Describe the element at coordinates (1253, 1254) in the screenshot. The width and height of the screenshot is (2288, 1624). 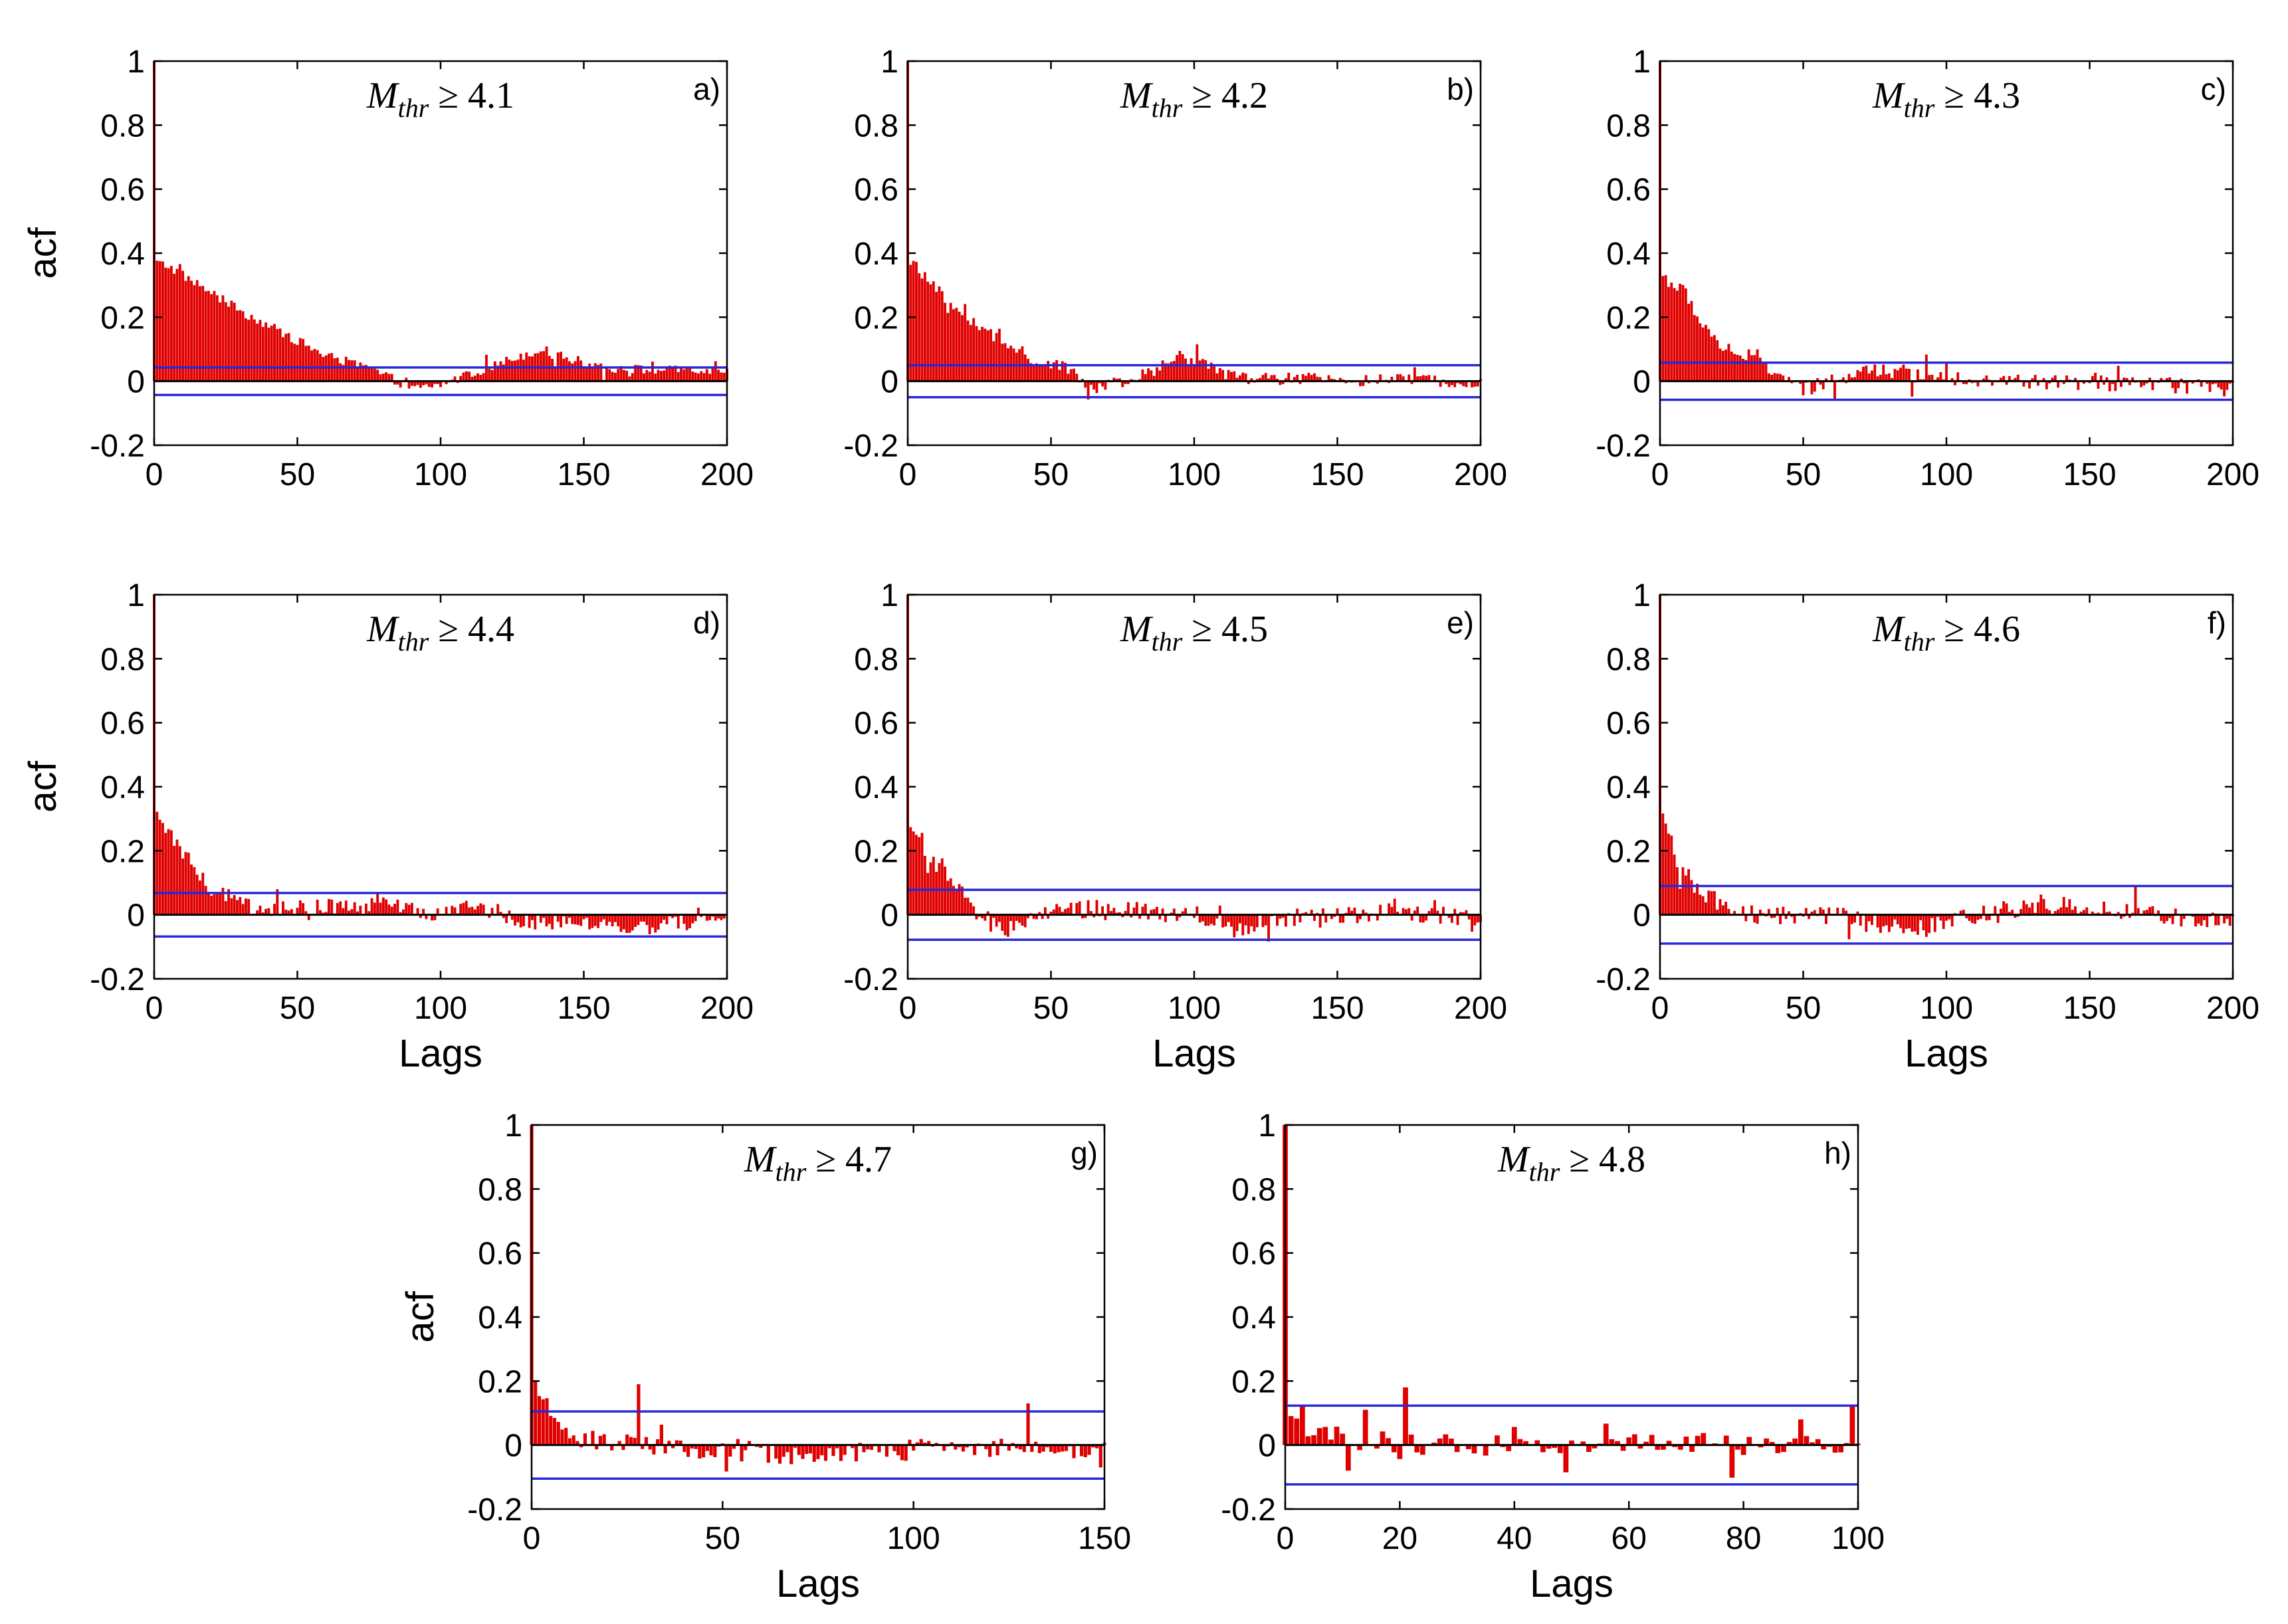
I see `y-tick-label: 0.6` at that location.